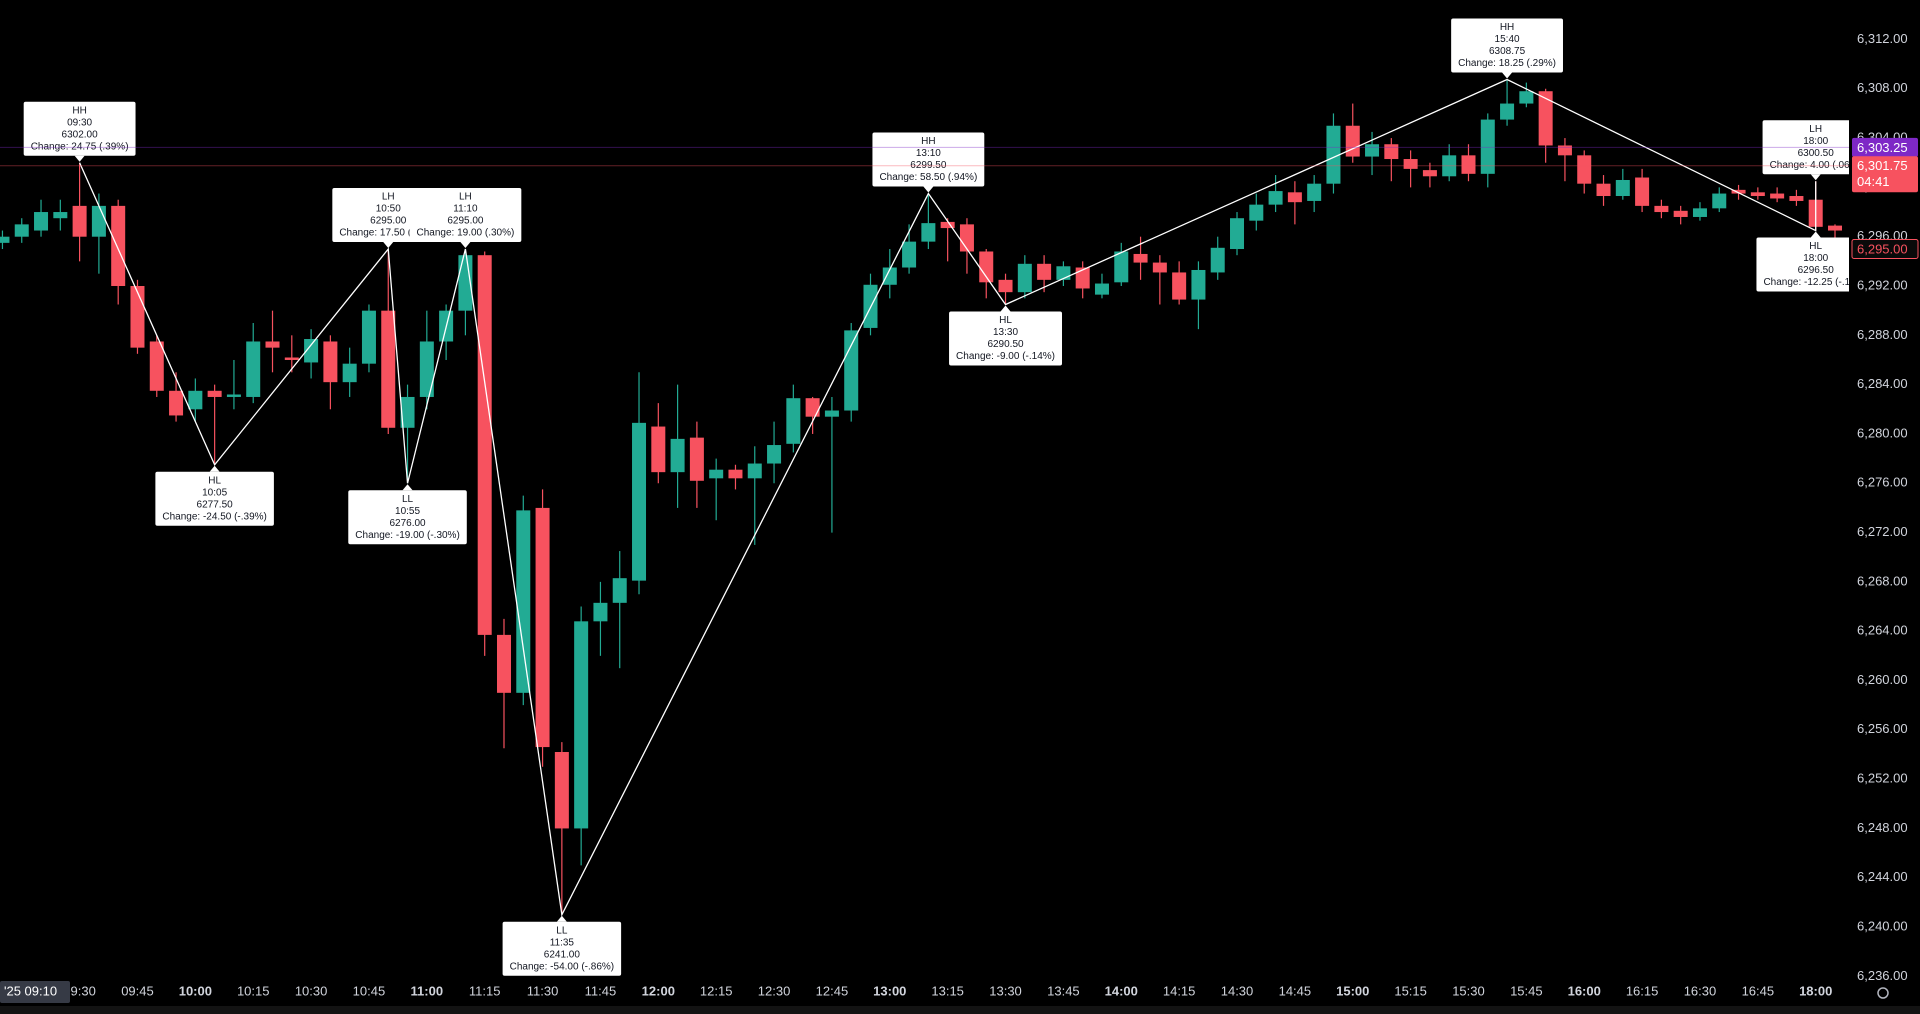 This screenshot has height=1014, width=1920. I want to click on pivot-text: 13:10, so click(928, 153).